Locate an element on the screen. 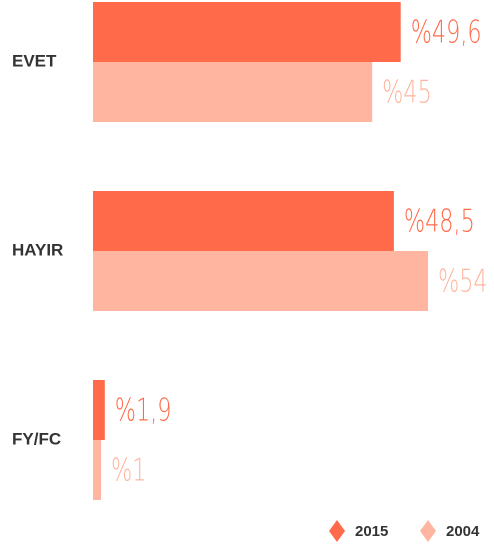 Image resolution: width=494 pixels, height=554 pixels. value-label: %1,9 is located at coordinates (143, 411).